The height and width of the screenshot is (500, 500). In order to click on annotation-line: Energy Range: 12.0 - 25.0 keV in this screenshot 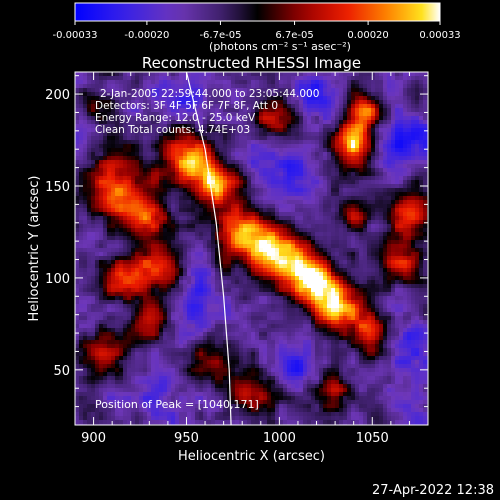, I will do `click(175, 118)`.